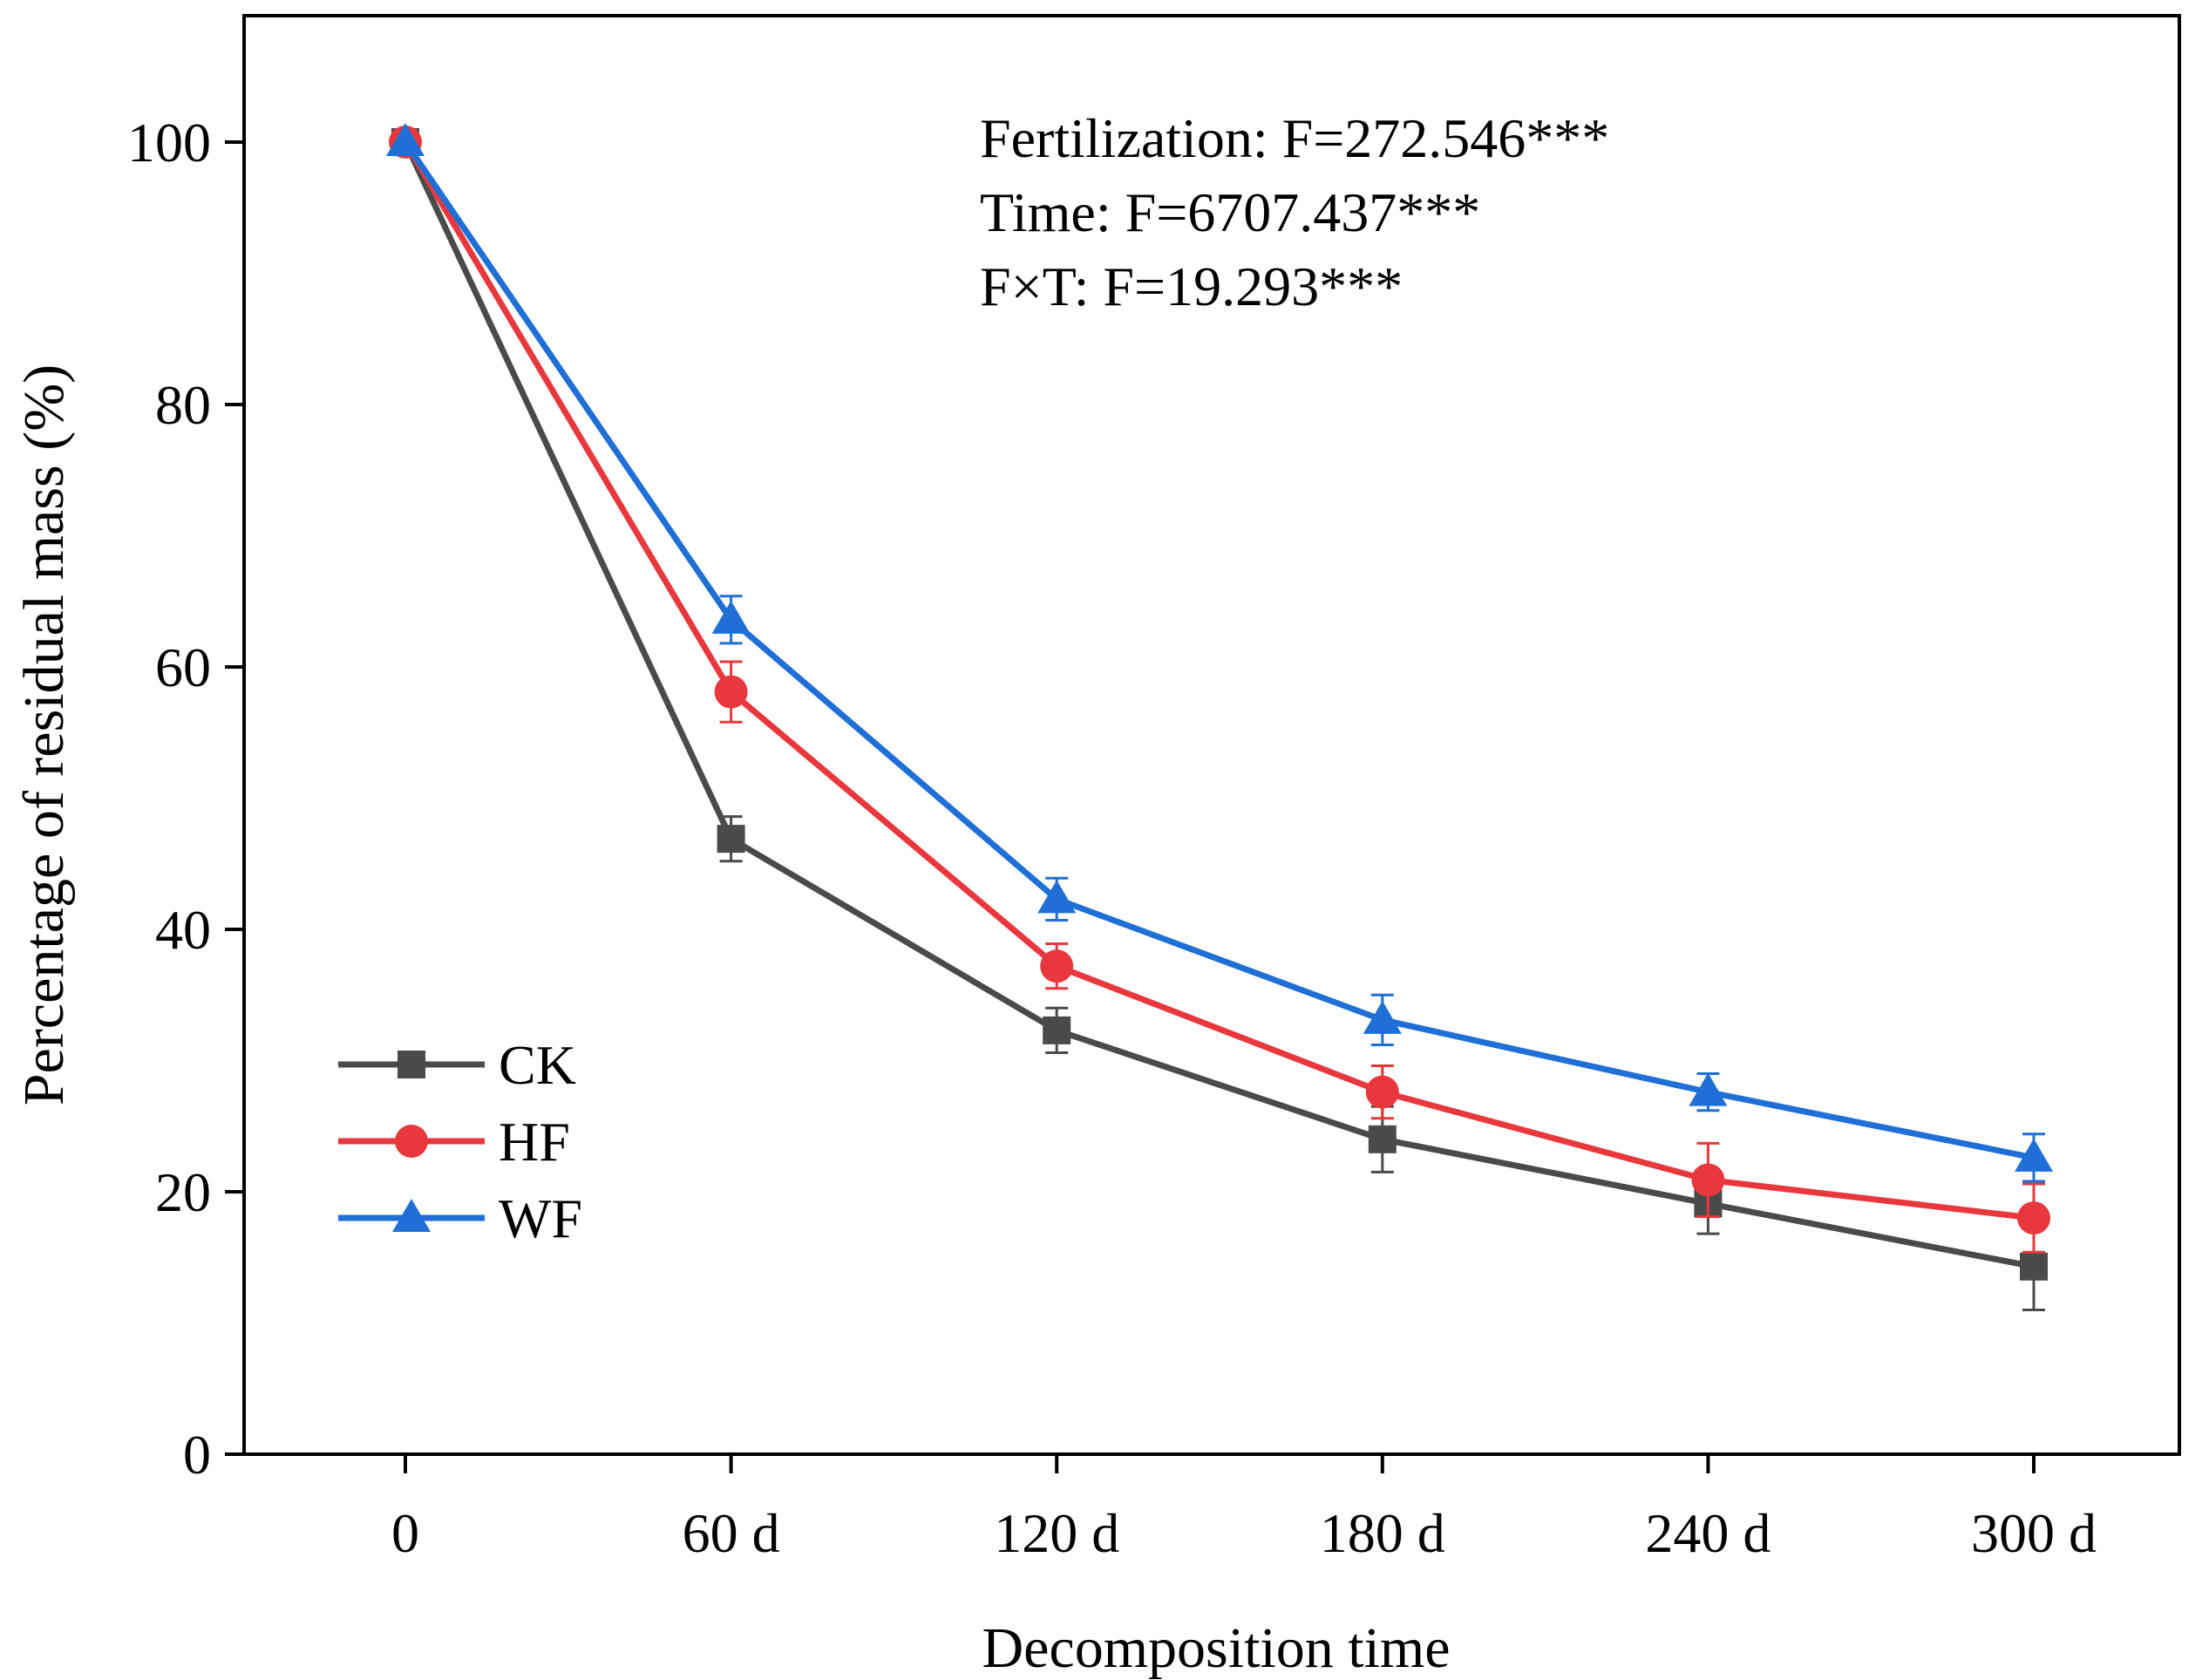 This screenshot has height=1680, width=2209. What do you see at coordinates (183, 667) in the screenshot?
I see `y-tick-label: 60` at bounding box center [183, 667].